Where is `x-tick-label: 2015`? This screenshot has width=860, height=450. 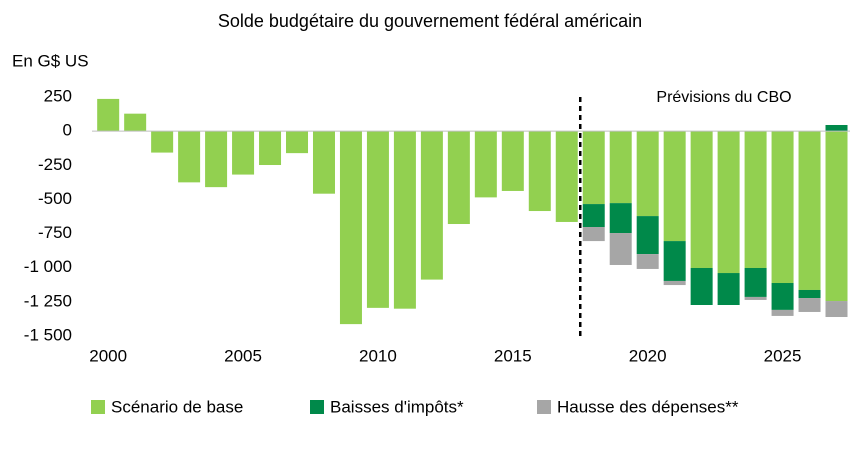 x-tick-label: 2015 is located at coordinates (513, 355).